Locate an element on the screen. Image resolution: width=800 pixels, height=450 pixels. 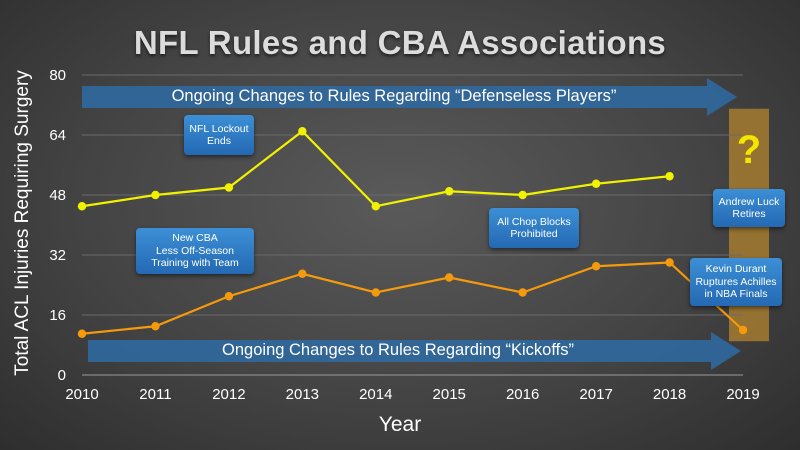
y-tick-label: 32 is located at coordinates (57, 255).